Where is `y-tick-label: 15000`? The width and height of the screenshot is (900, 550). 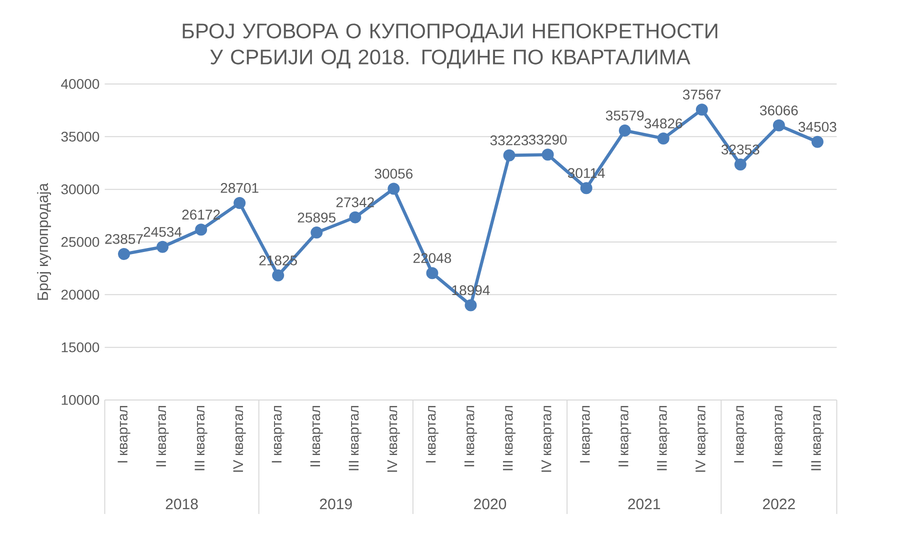 y-tick-label: 15000 is located at coordinates (81, 347).